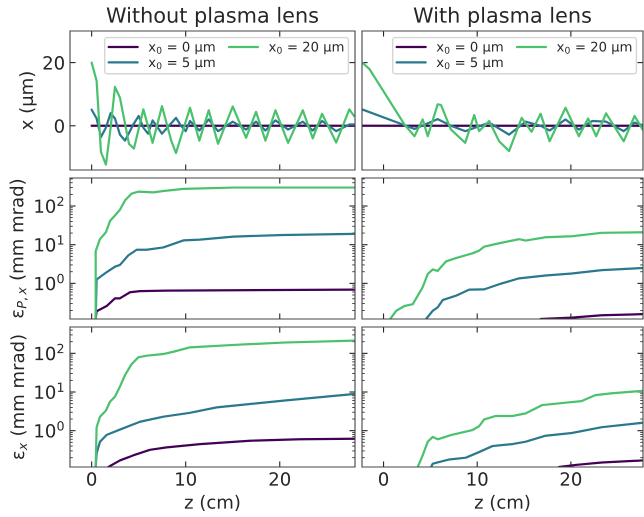  I want to click on y-axis-title: x (μm), so click(28, 101).